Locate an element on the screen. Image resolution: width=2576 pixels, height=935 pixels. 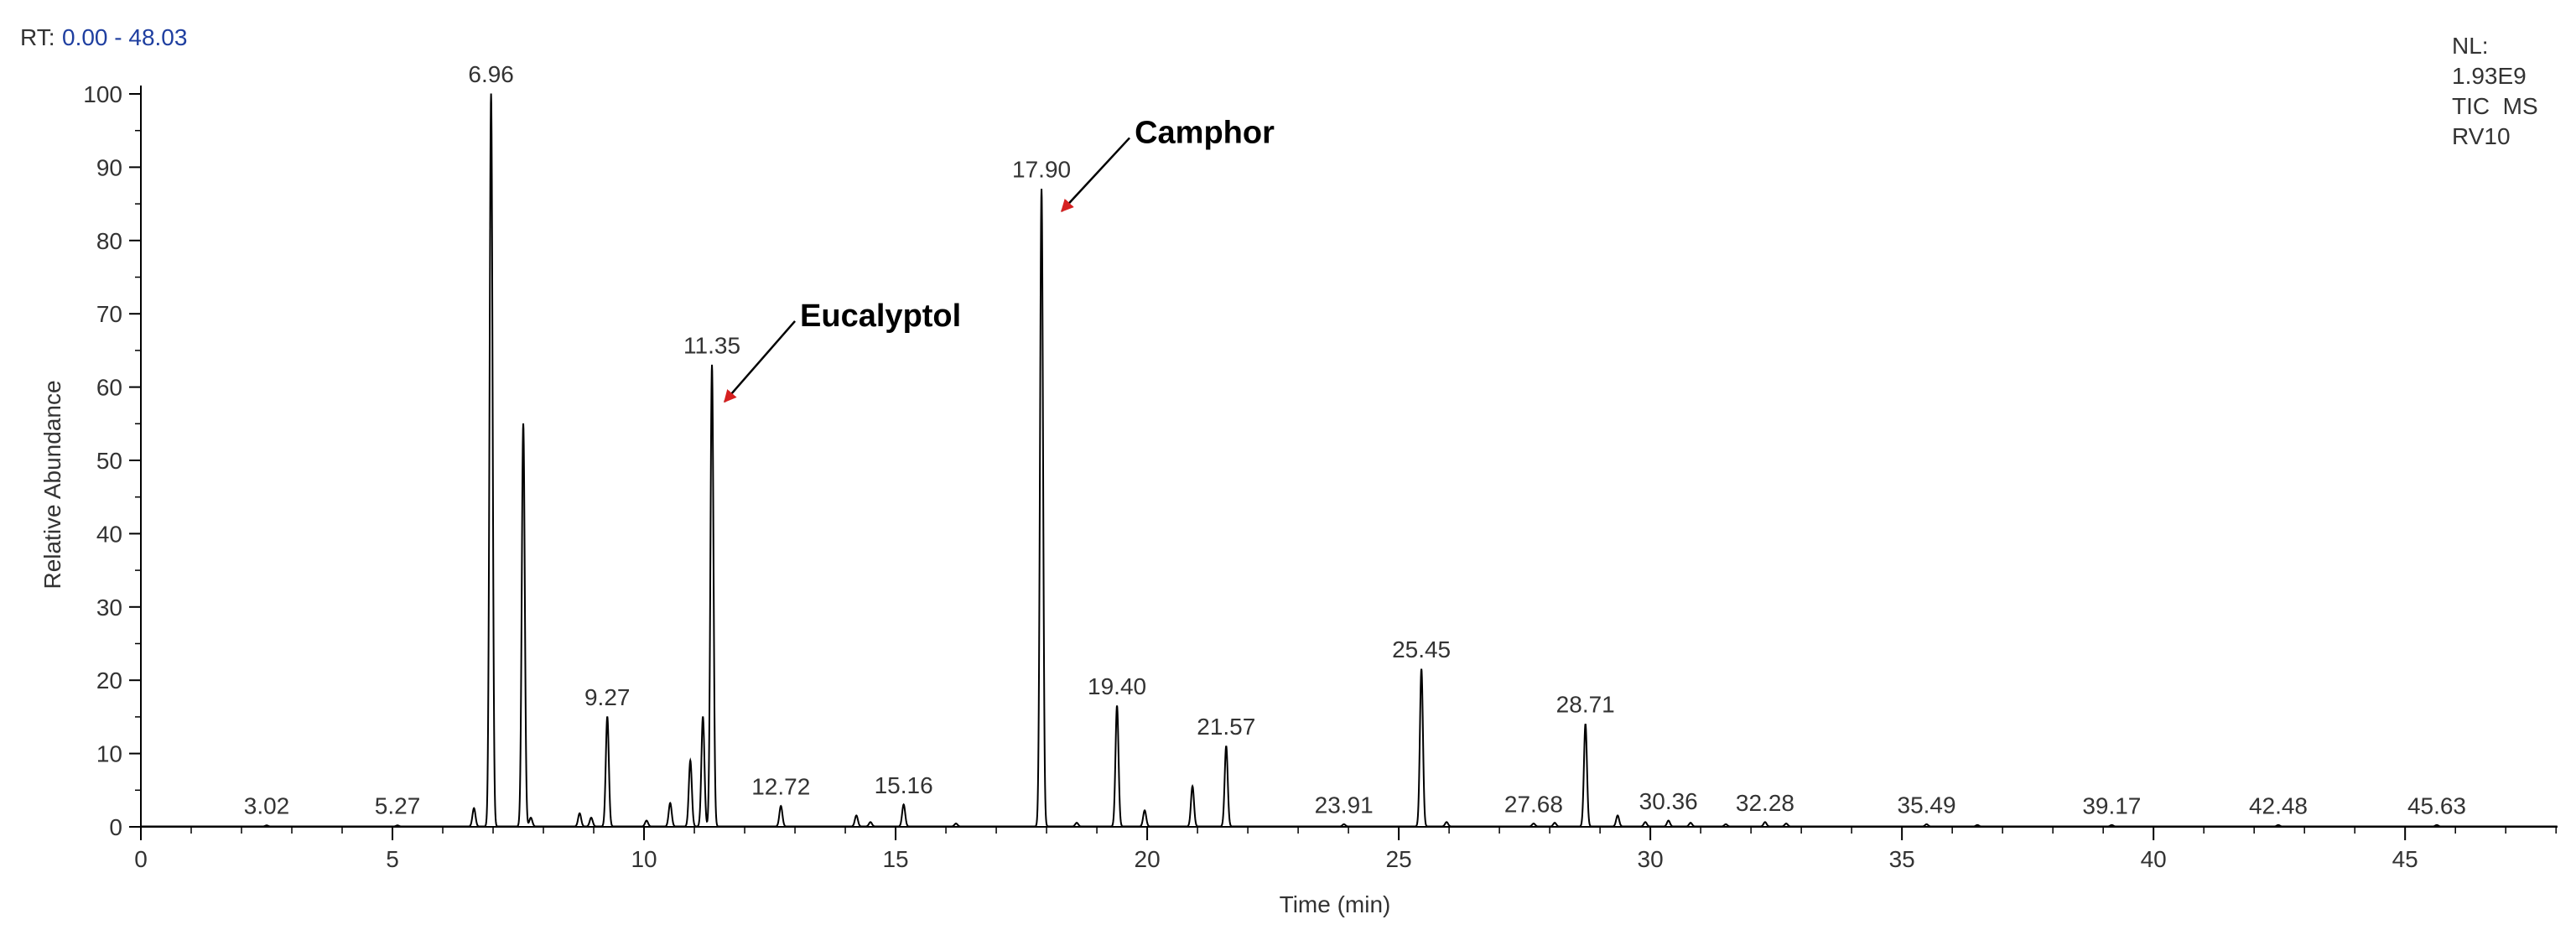
x-tick-label: 15 is located at coordinates (895, 859).